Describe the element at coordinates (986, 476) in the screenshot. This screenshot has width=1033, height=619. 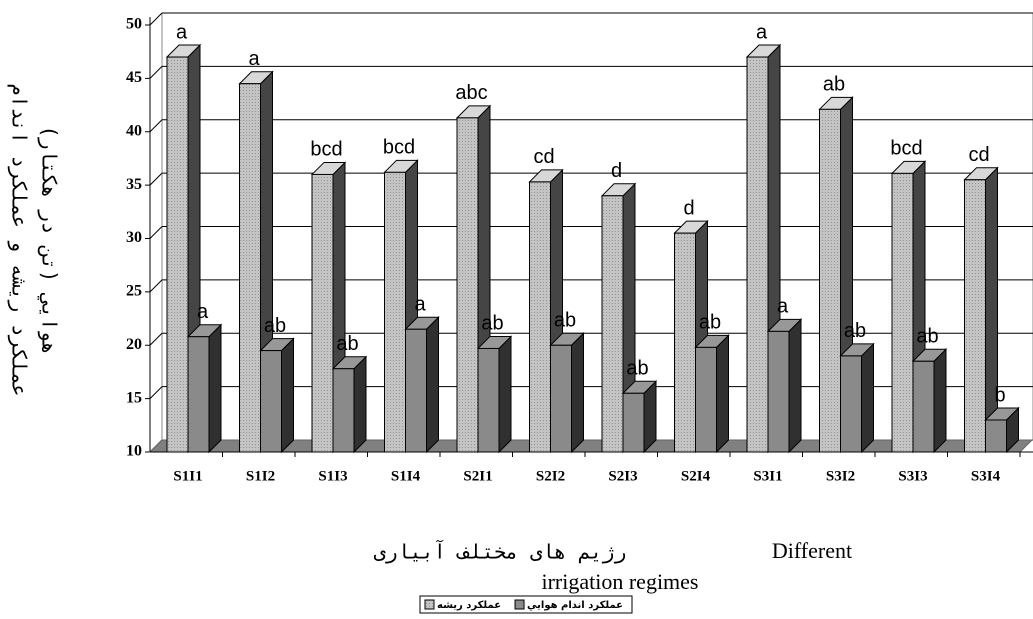
I see `x-tick-label: S3I4` at that location.